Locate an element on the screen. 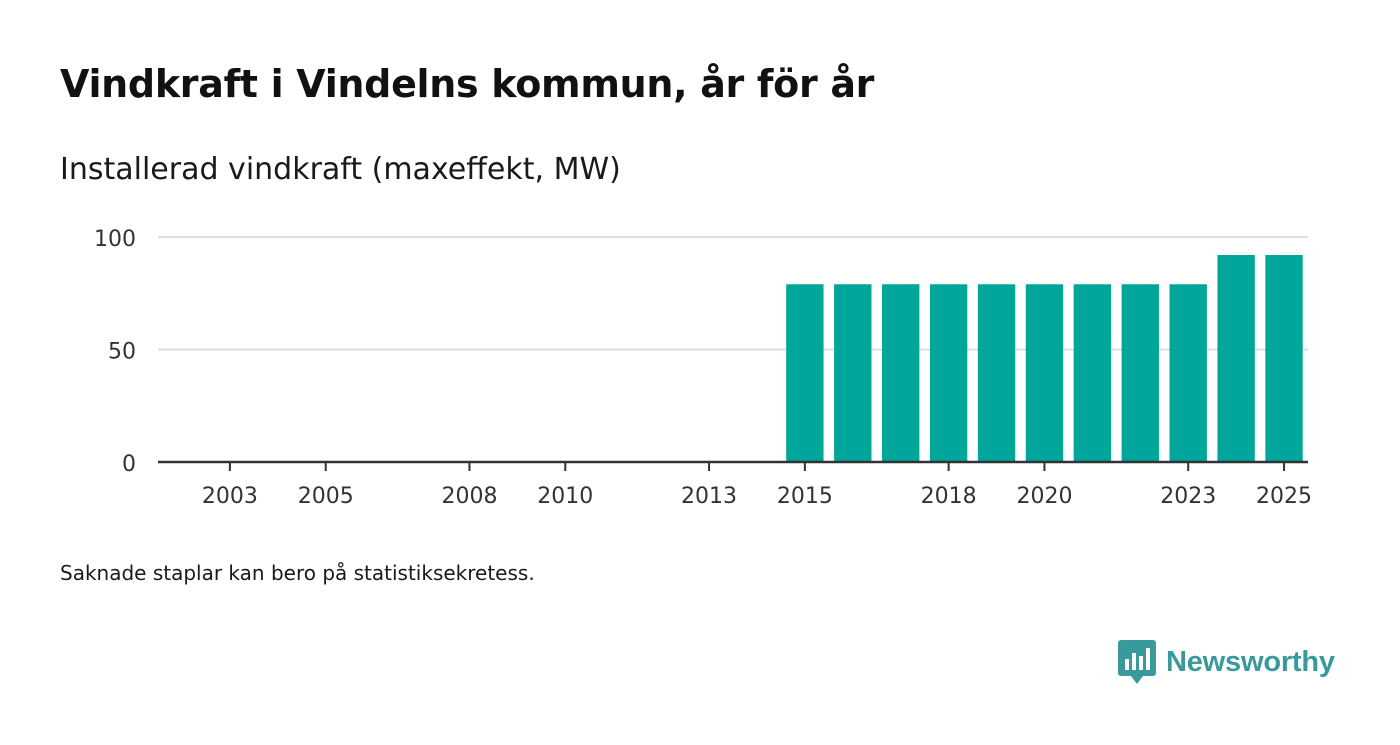 The height and width of the screenshot is (745, 1400). bar-2018 is located at coordinates (948, 373).